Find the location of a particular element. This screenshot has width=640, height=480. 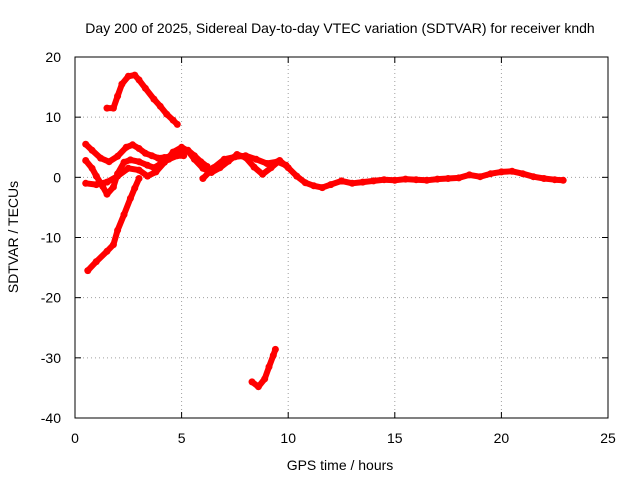

x-tick-label: 25 is located at coordinates (608, 438).